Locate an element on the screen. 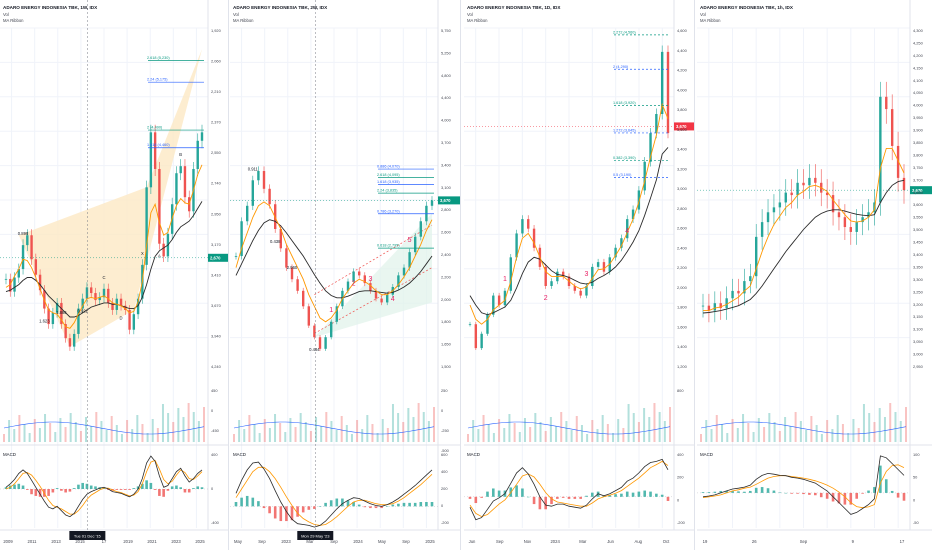  crosshair-date: Mon 29 May '23 is located at coordinates (315, 536).